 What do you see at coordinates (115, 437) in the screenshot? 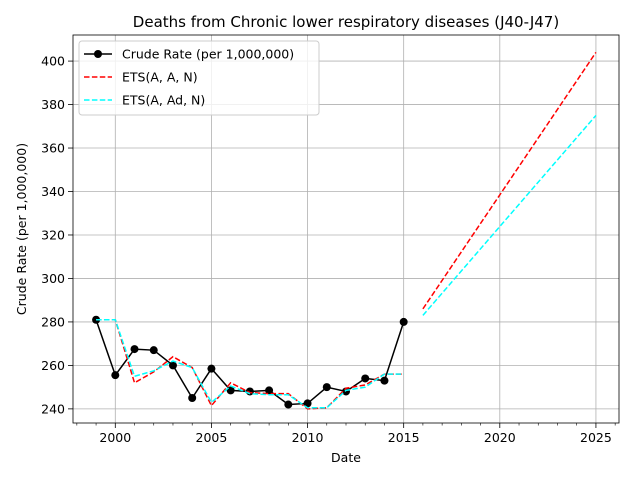
I see `x-tick-label: 2000` at bounding box center [115, 437].